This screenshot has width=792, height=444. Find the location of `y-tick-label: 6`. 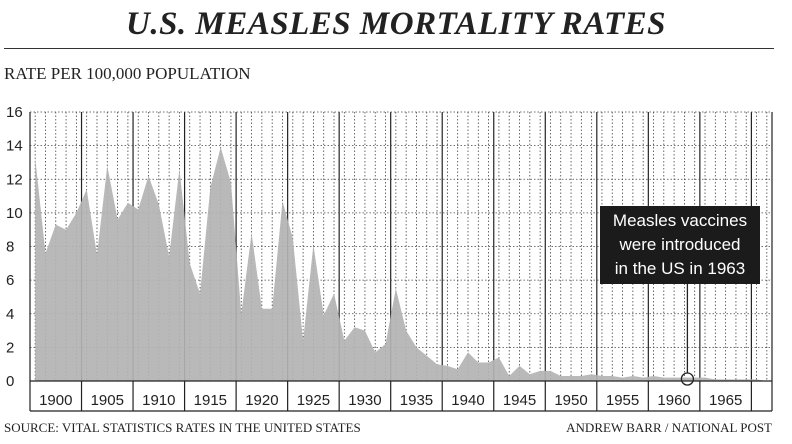

y-tick-label: 6 is located at coordinates (10, 280).